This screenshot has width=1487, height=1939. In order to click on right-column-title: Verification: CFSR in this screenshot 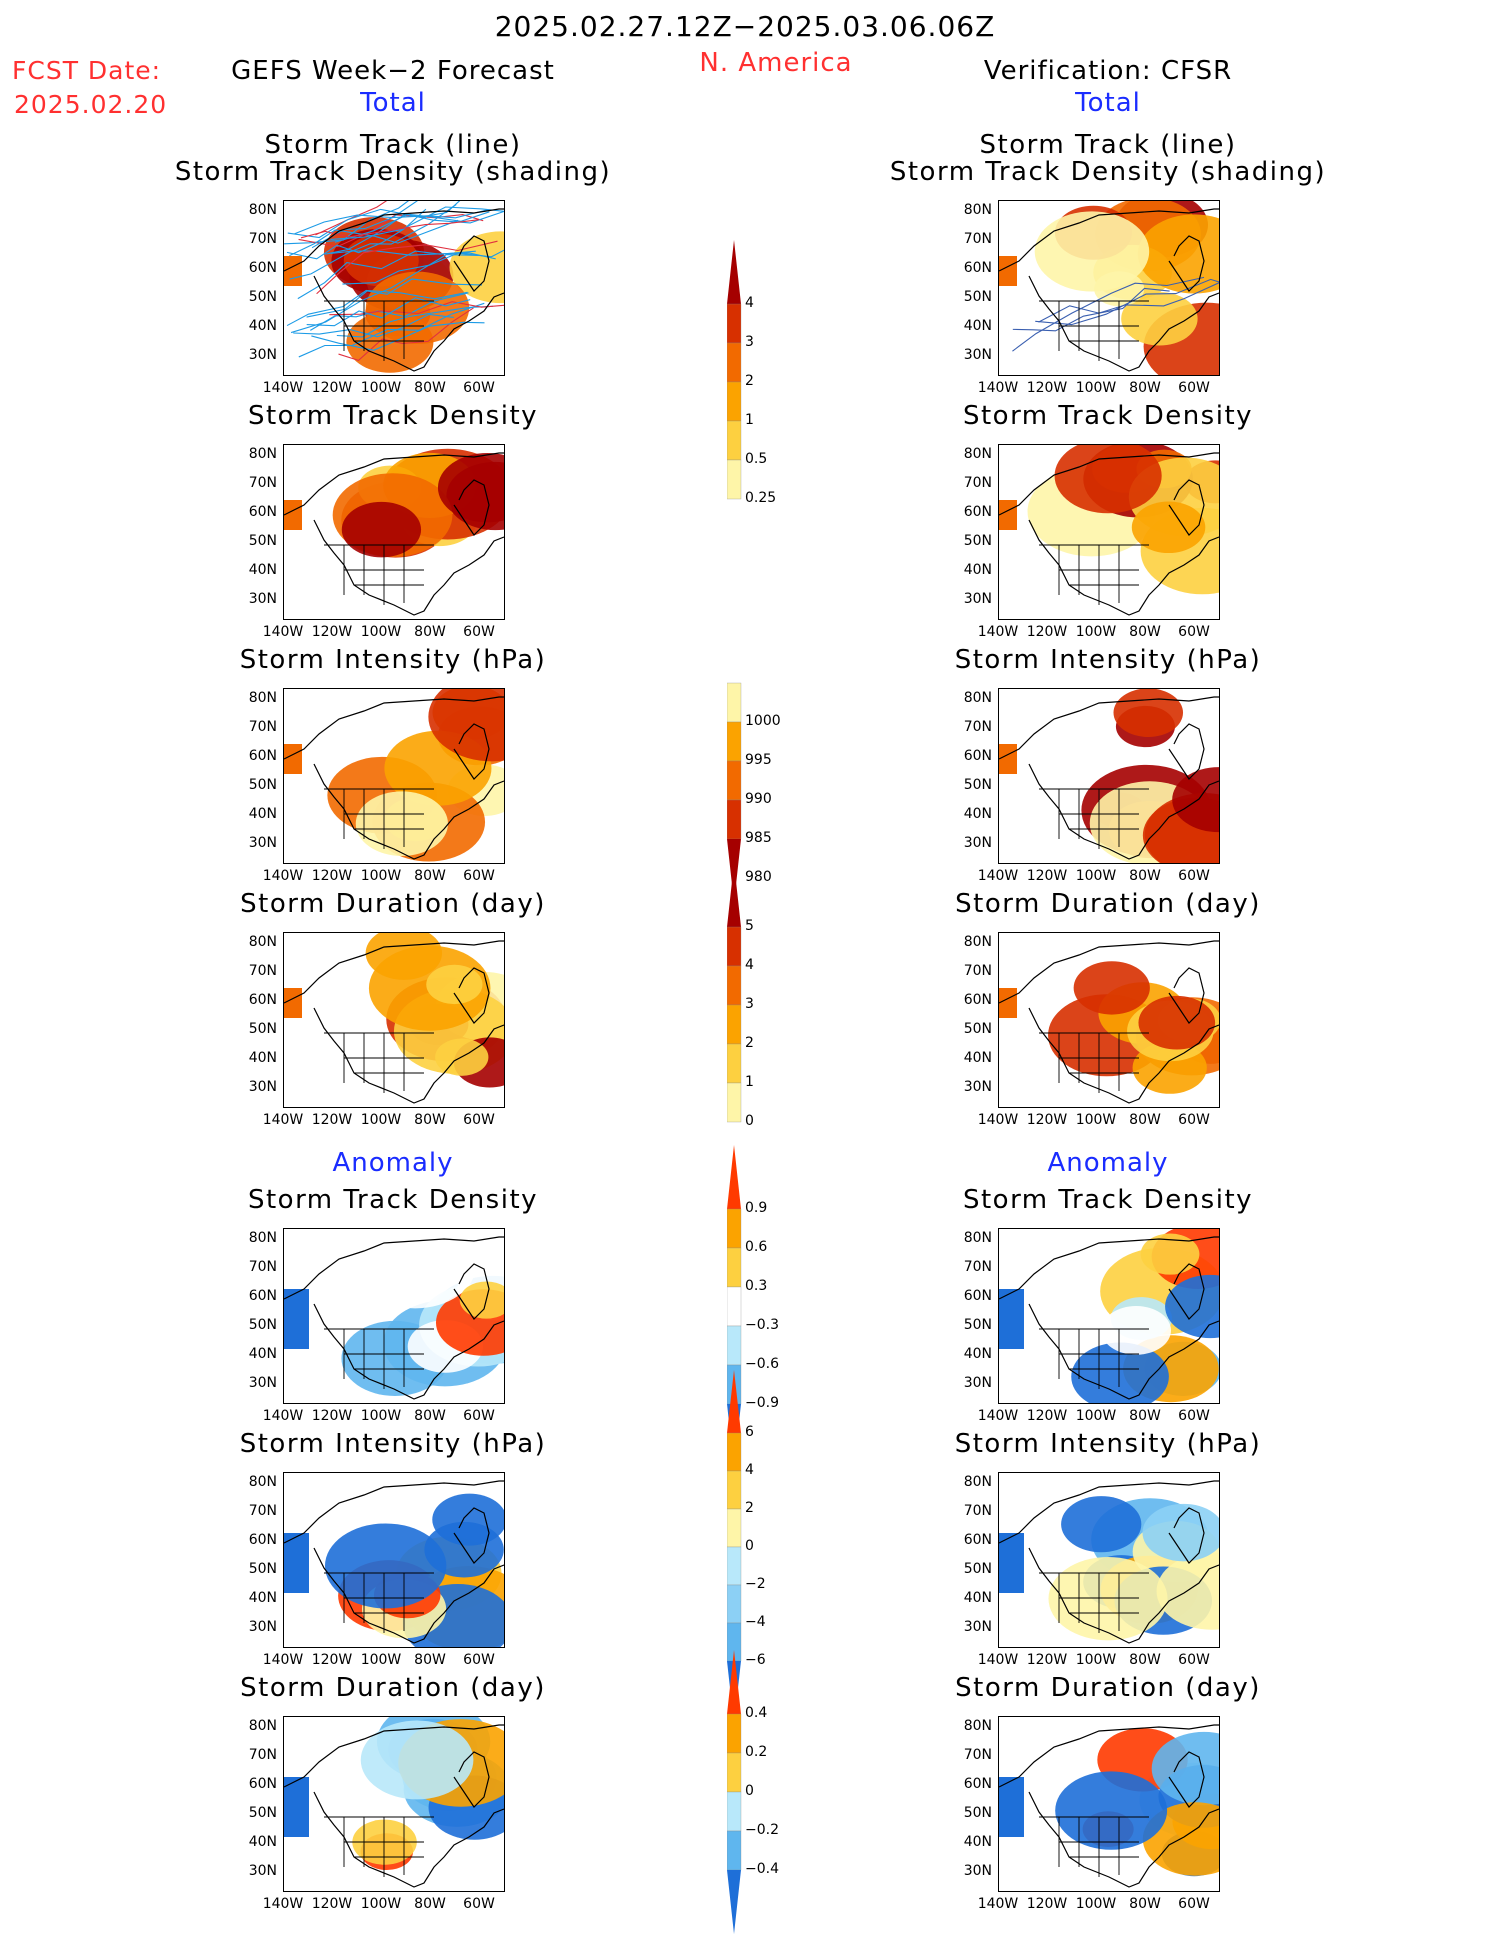, I will do `click(1108, 71)`.